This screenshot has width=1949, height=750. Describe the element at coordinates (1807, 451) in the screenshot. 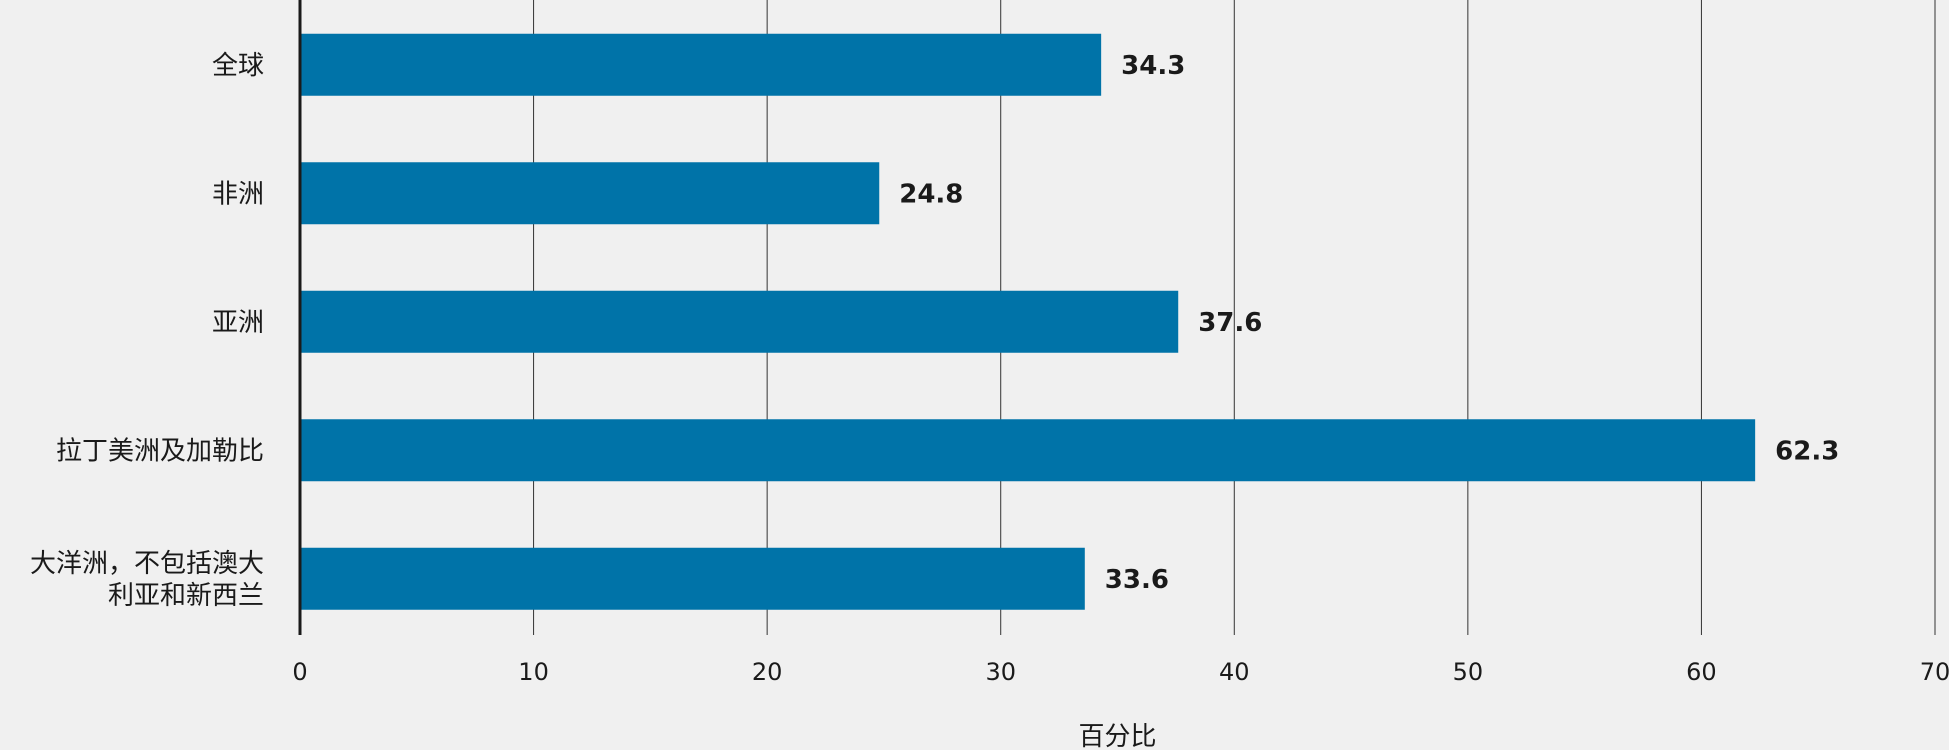

I see `value-label: 62.3` at that location.